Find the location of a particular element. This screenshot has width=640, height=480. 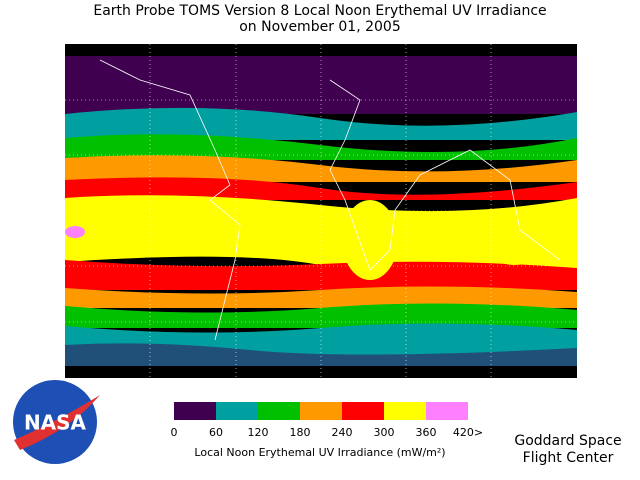

nasa-logo: NASA is located at coordinates (56, 422).